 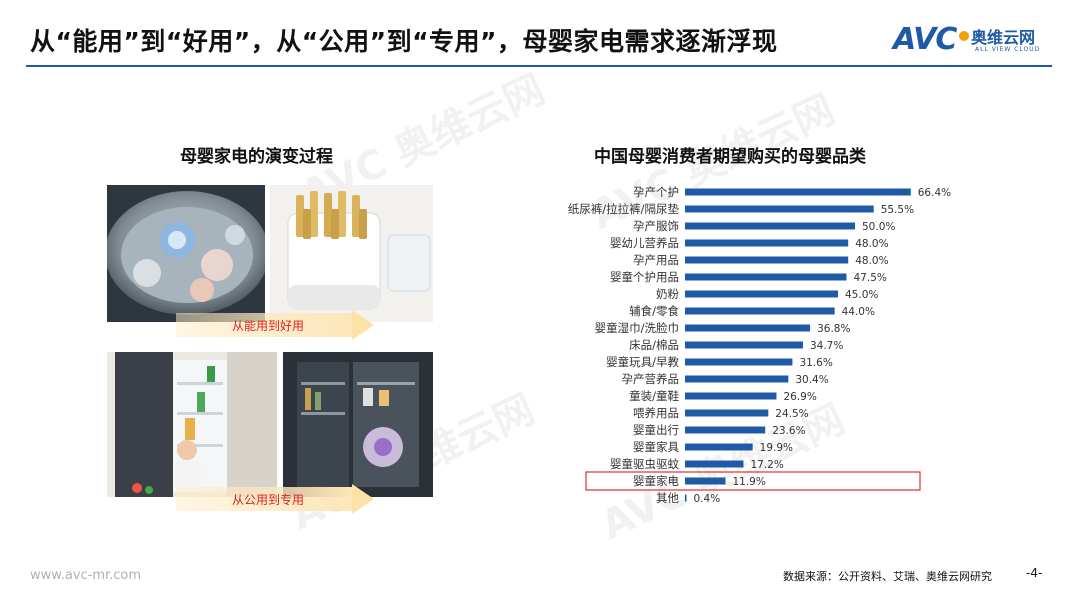 I want to click on value-label: 50.0%, so click(x=878, y=227).